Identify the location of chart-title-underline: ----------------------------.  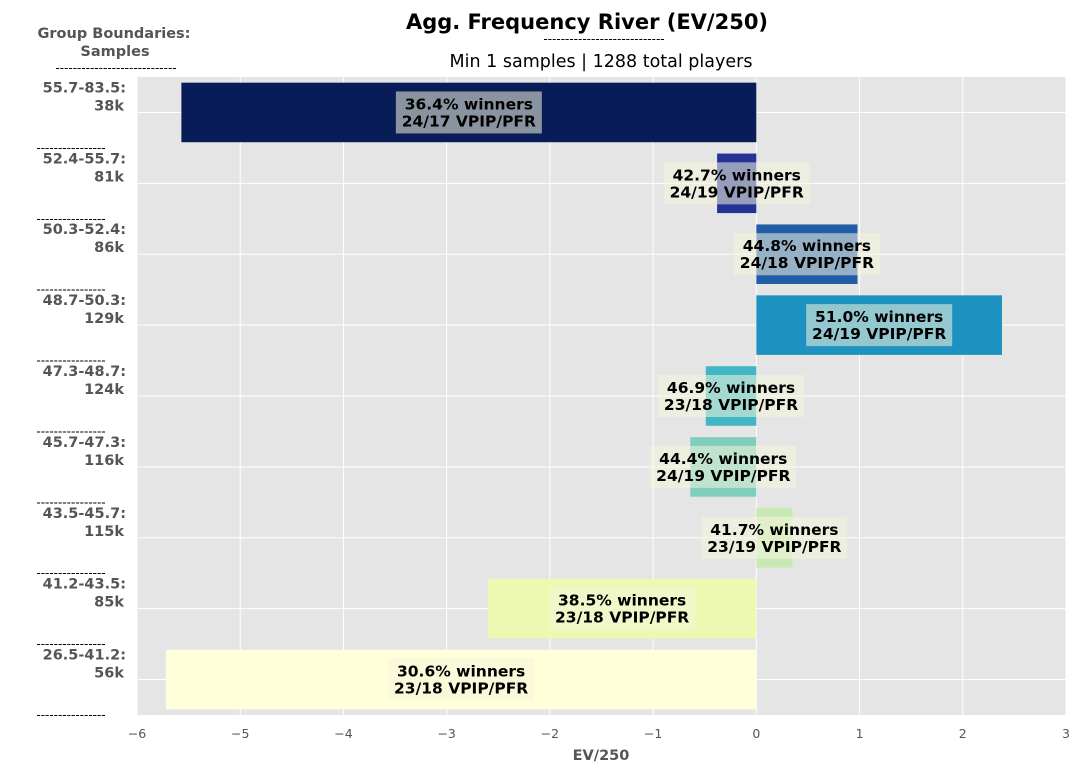
(603, 39).